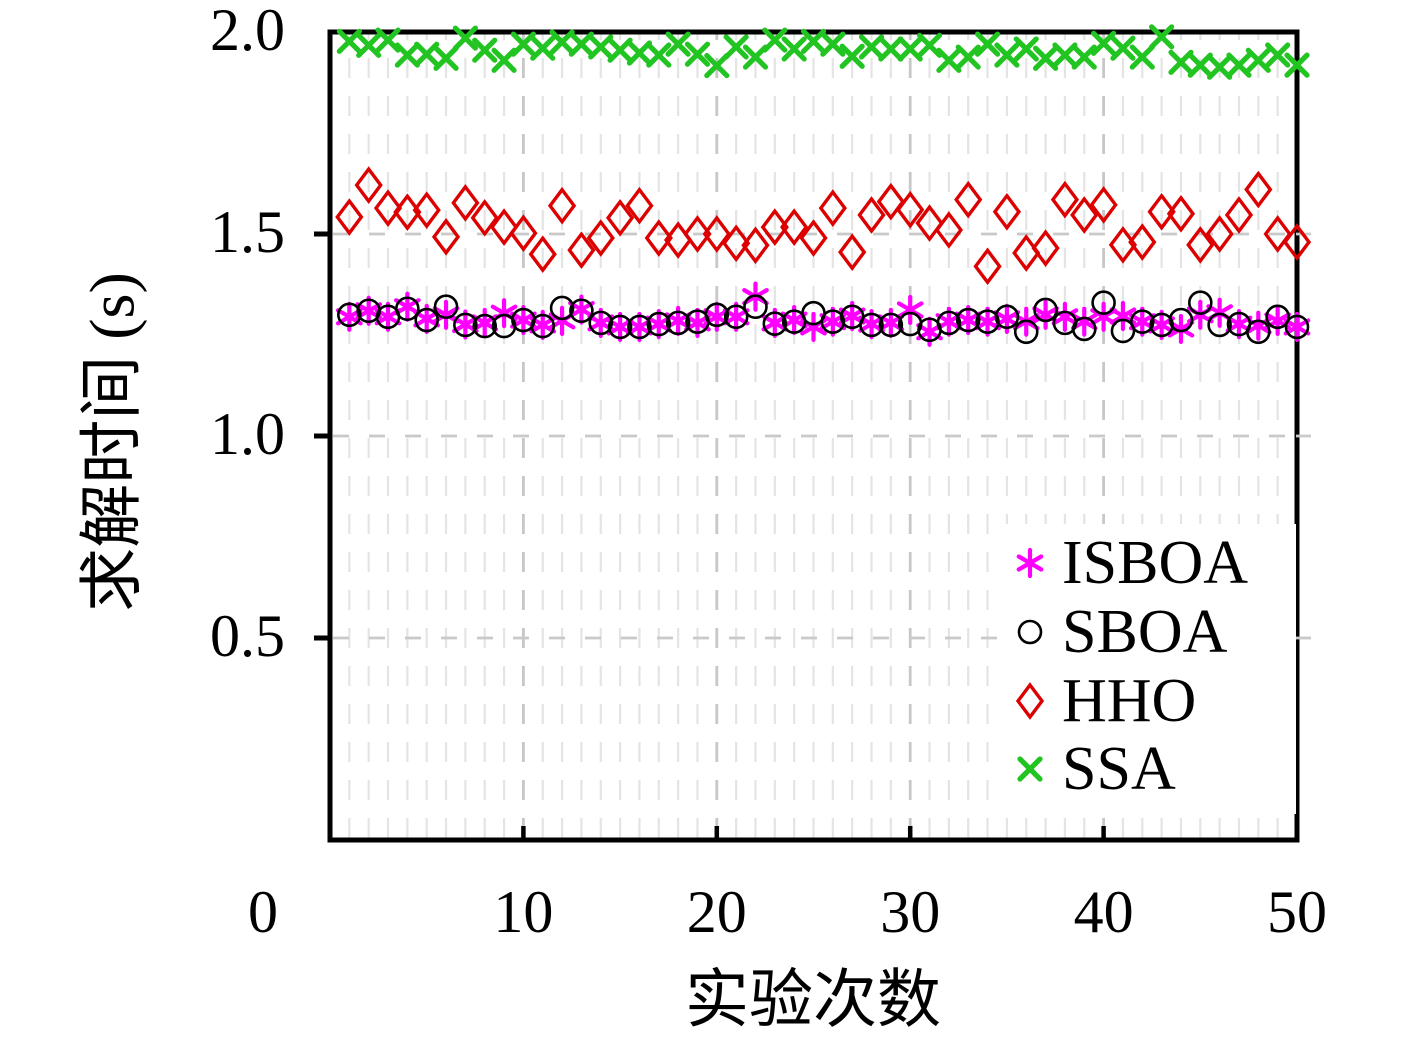  What do you see at coordinates (1104, 912) in the screenshot?
I see `x-tick-label: 40` at bounding box center [1104, 912].